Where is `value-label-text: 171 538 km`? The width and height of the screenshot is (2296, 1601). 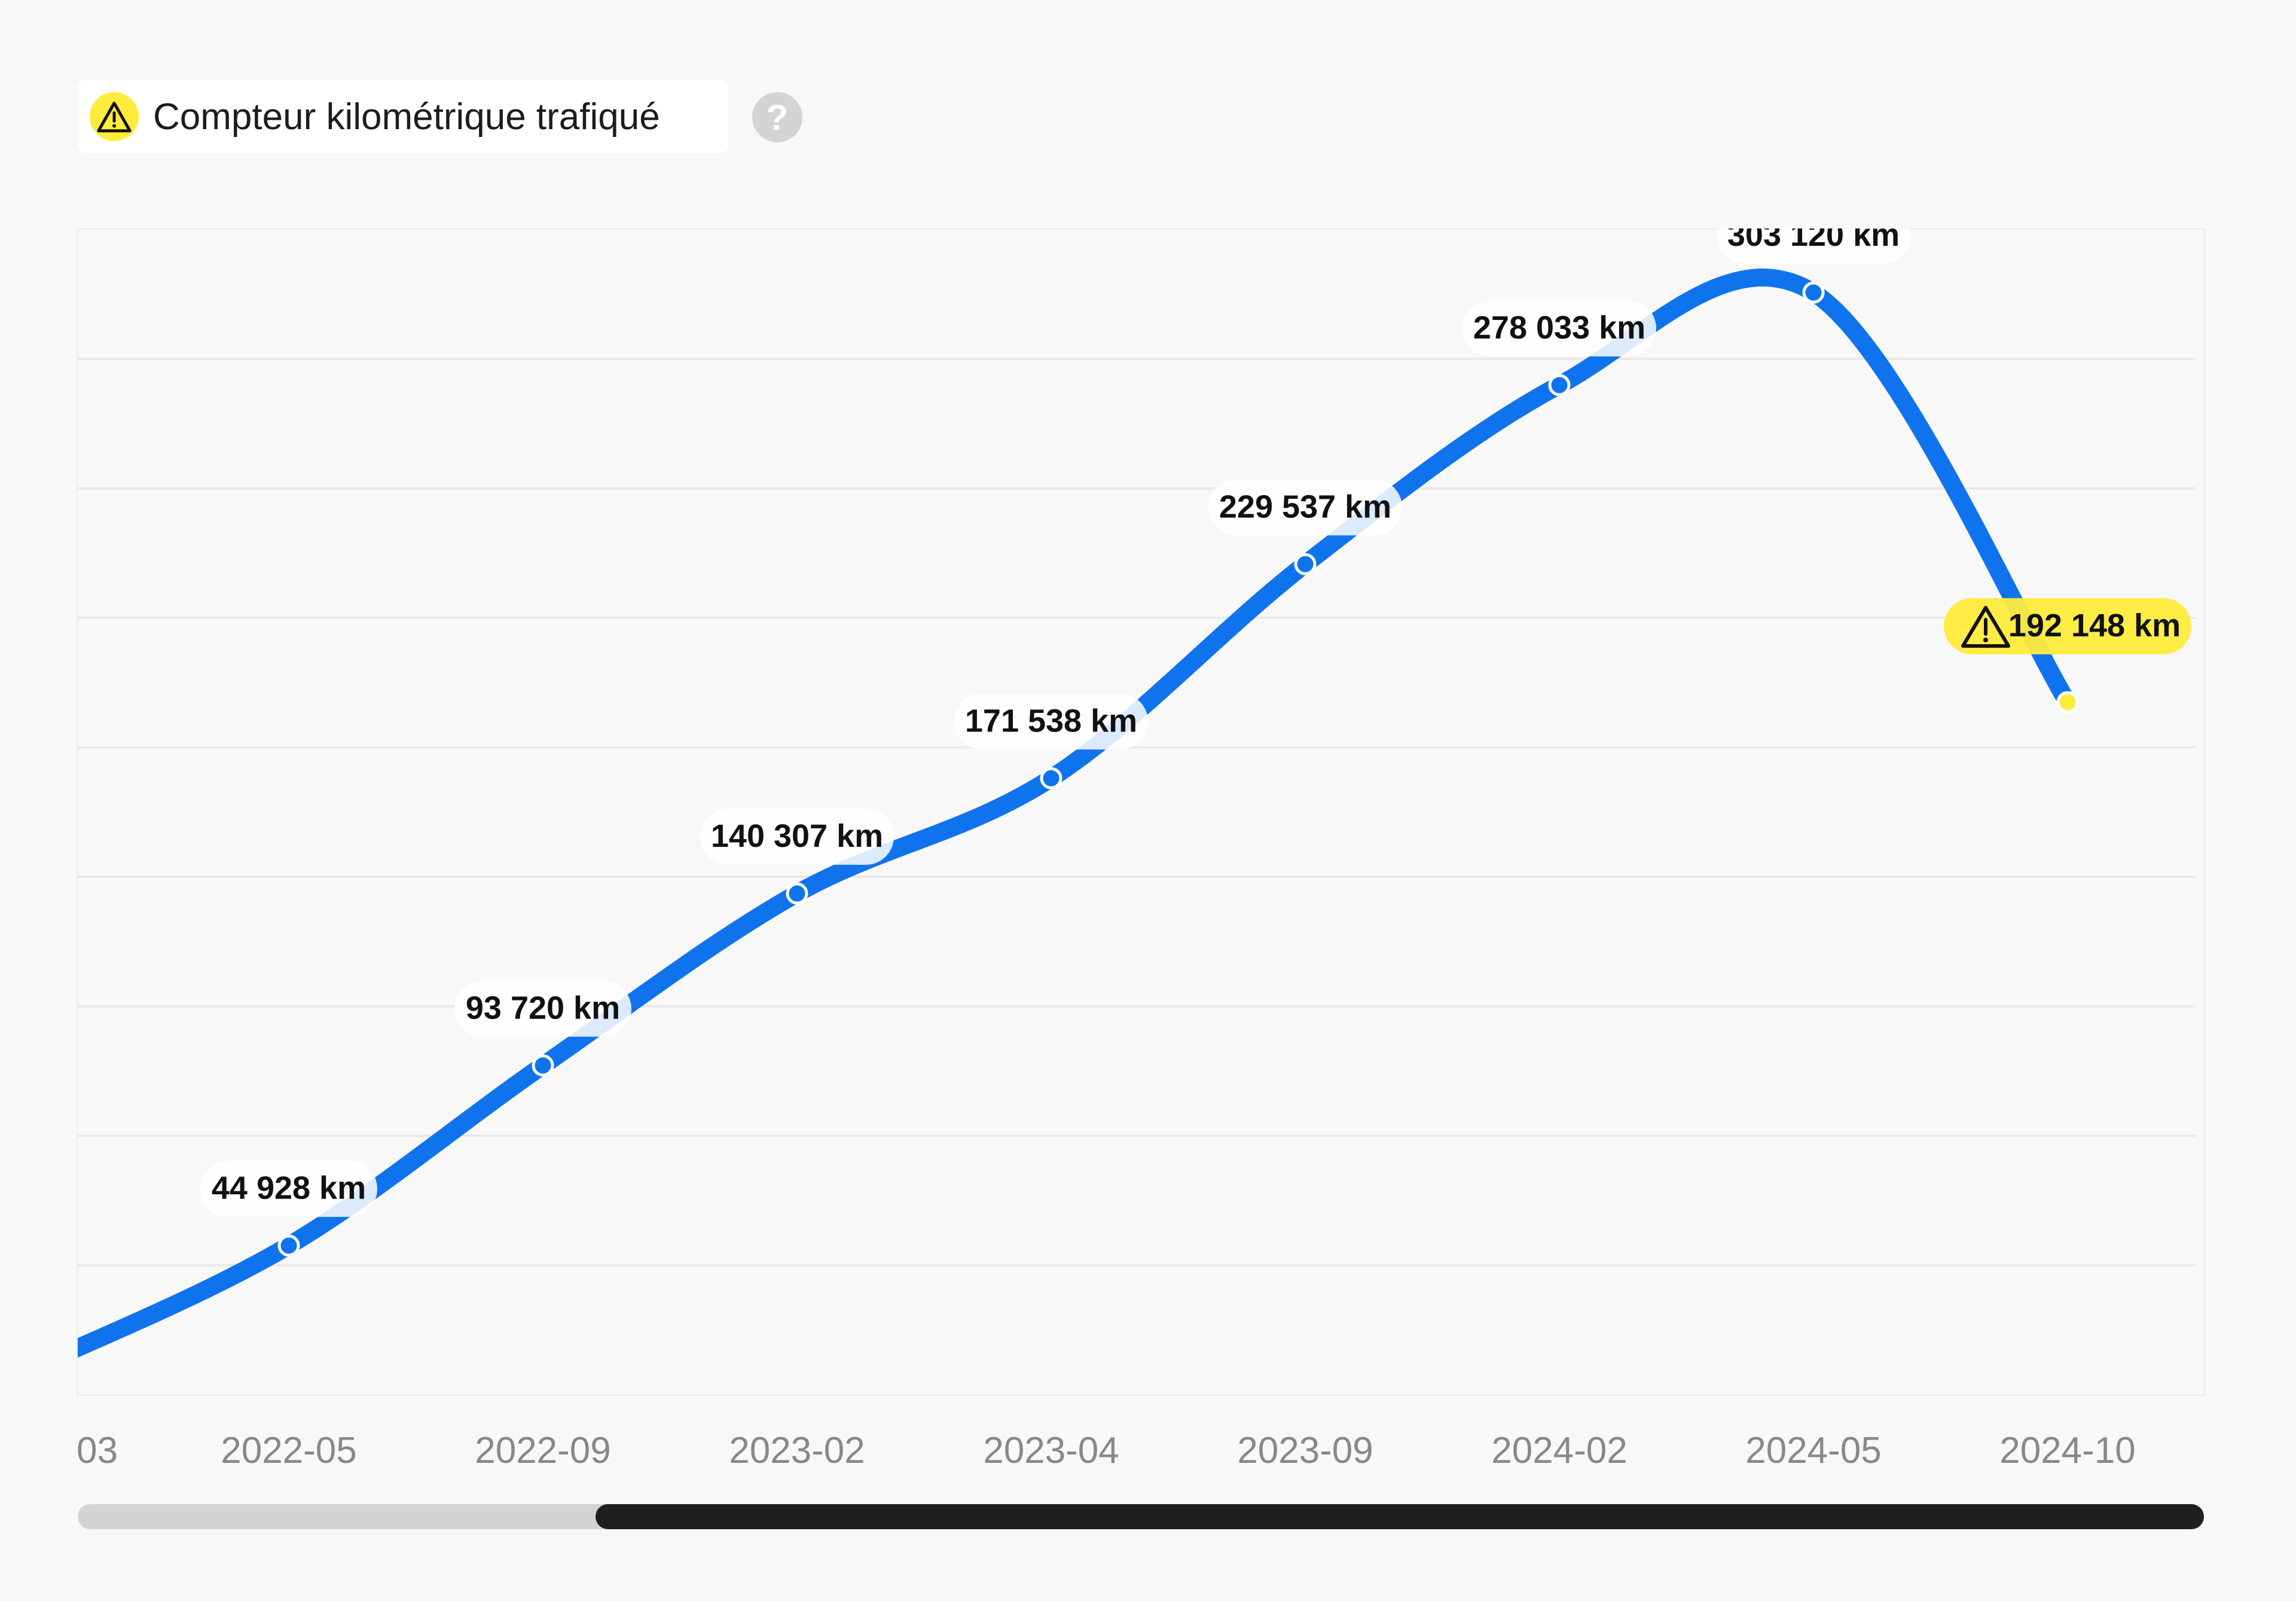
value-label-text: 171 538 km is located at coordinates (1051, 721).